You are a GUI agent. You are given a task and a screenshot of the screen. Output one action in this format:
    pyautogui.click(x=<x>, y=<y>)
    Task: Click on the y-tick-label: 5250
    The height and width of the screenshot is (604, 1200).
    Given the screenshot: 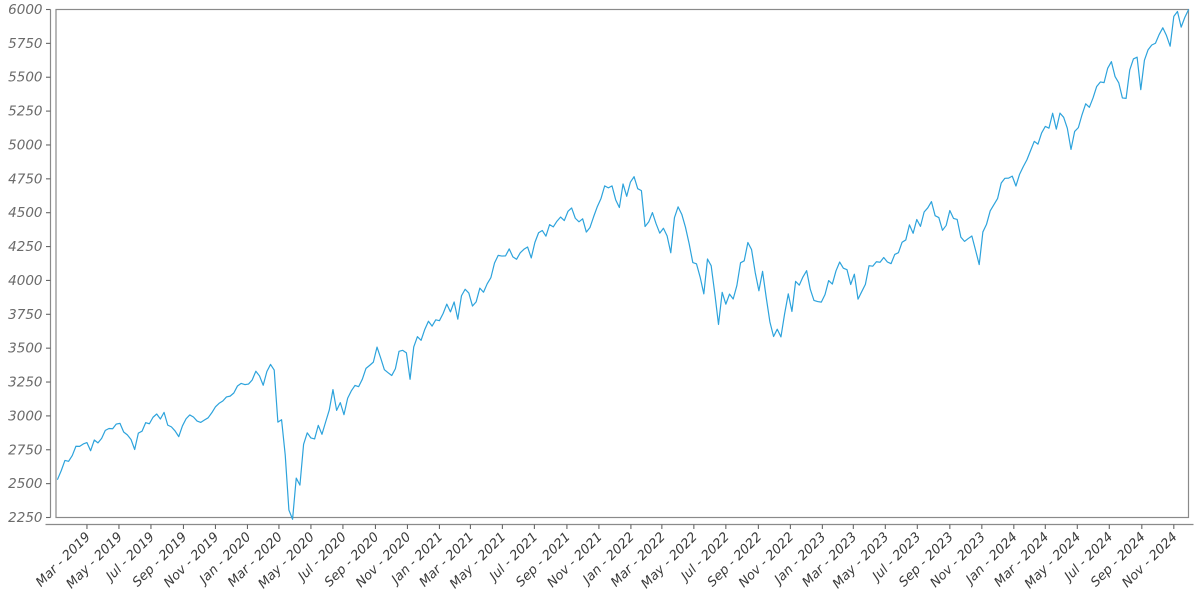 What is the action you would take?
    pyautogui.click(x=25, y=112)
    